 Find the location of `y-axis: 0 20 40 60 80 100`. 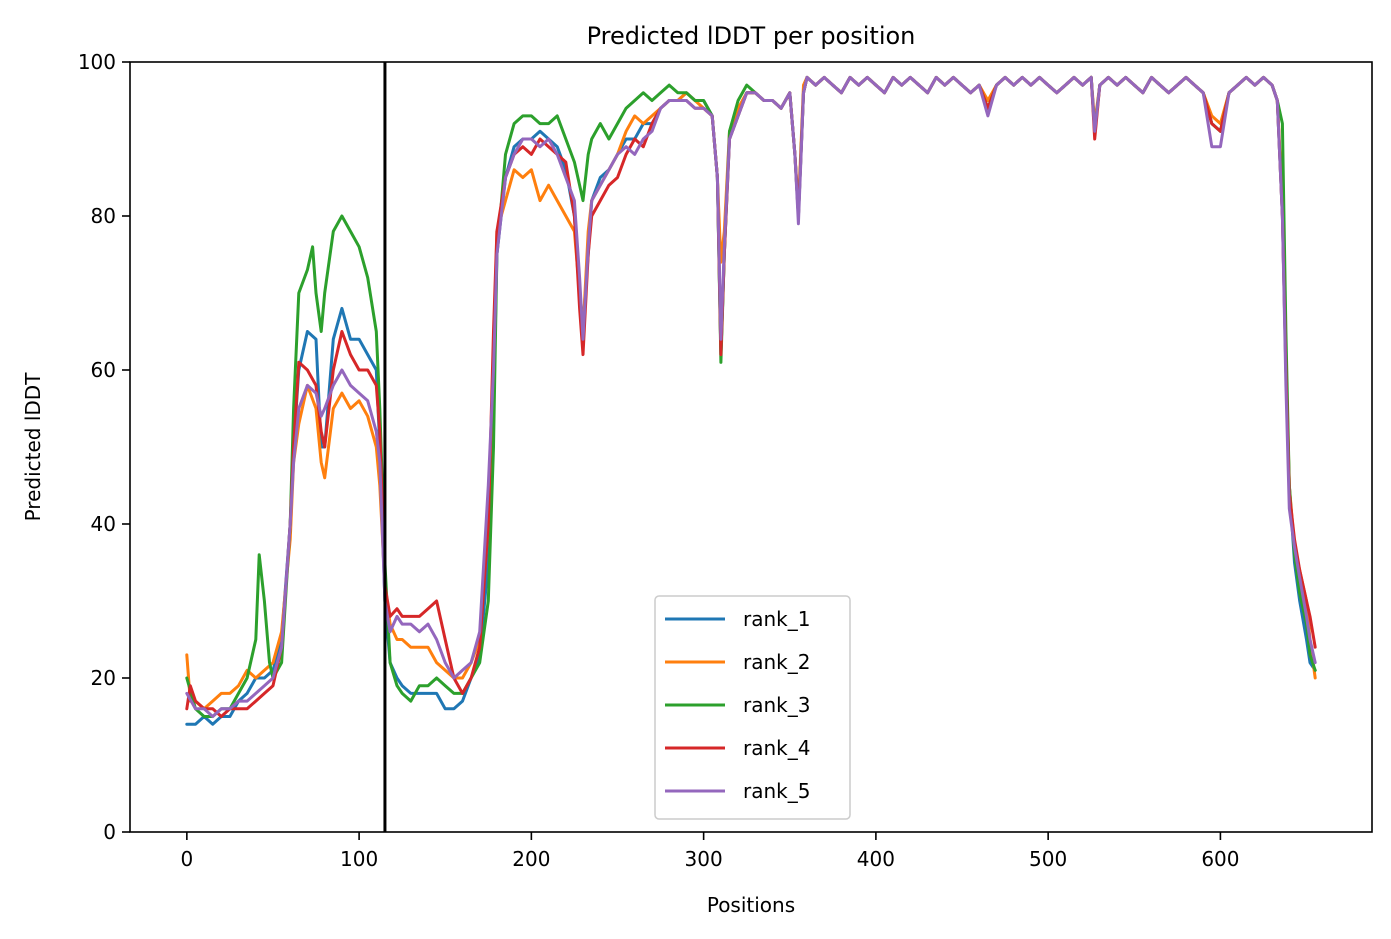

y-axis: 0 20 40 60 80 100 is located at coordinates (104, 447).